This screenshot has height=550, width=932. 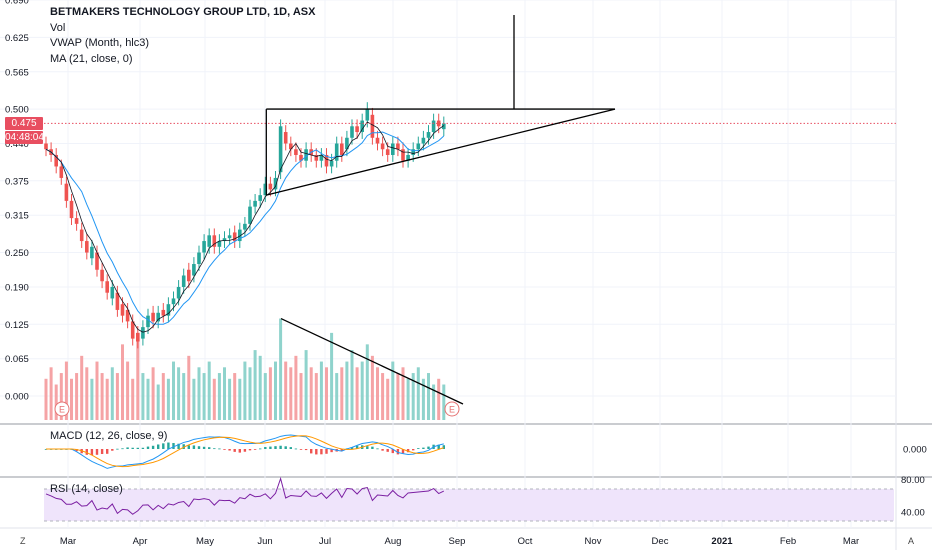 What do you see at coordinates (23, 541) in the screenshot?
I see `timezone-corner: Z` at bounding box center [23, 541].